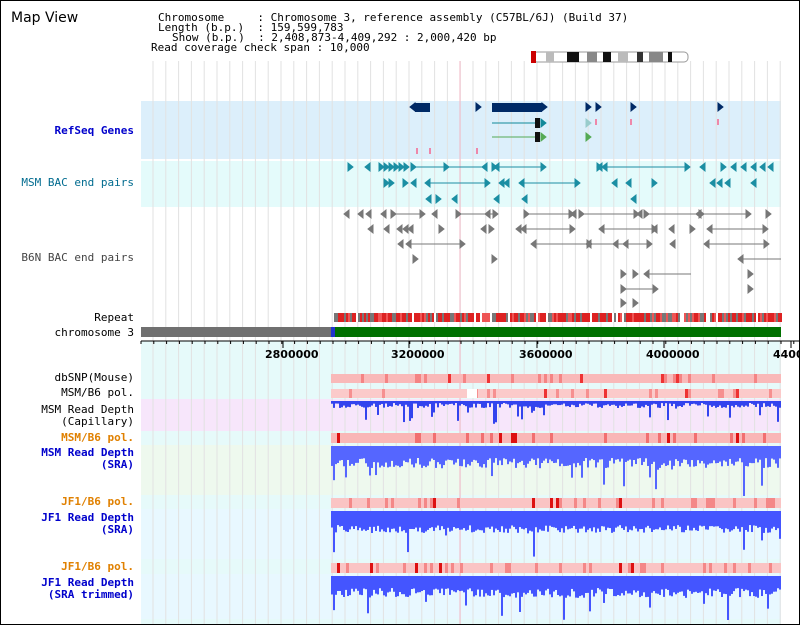 This screenshot has width=800, height=625. Describe the element at coordinates (87, 458) in the screenshot. I see `track-label-msm-read-depth-sra: MSM Read Depth (SRA)` at that location.